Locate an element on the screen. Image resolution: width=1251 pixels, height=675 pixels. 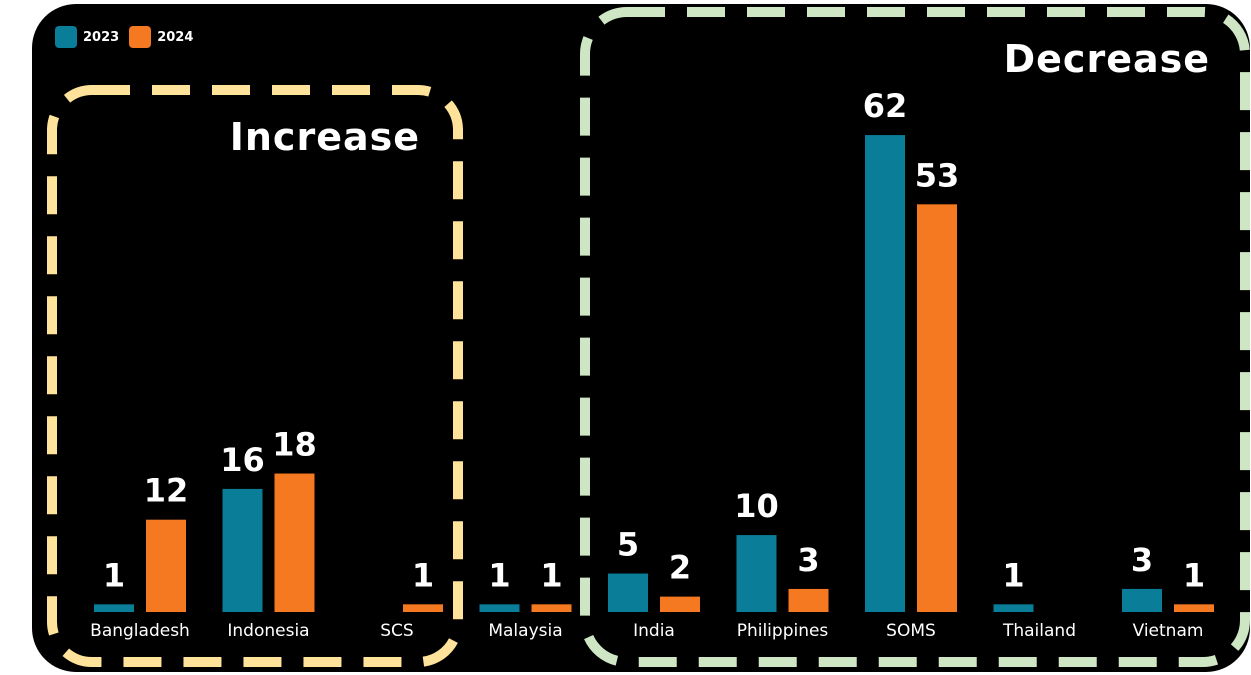
bar-malaysia-2023 is located at coordinates (499, 608).